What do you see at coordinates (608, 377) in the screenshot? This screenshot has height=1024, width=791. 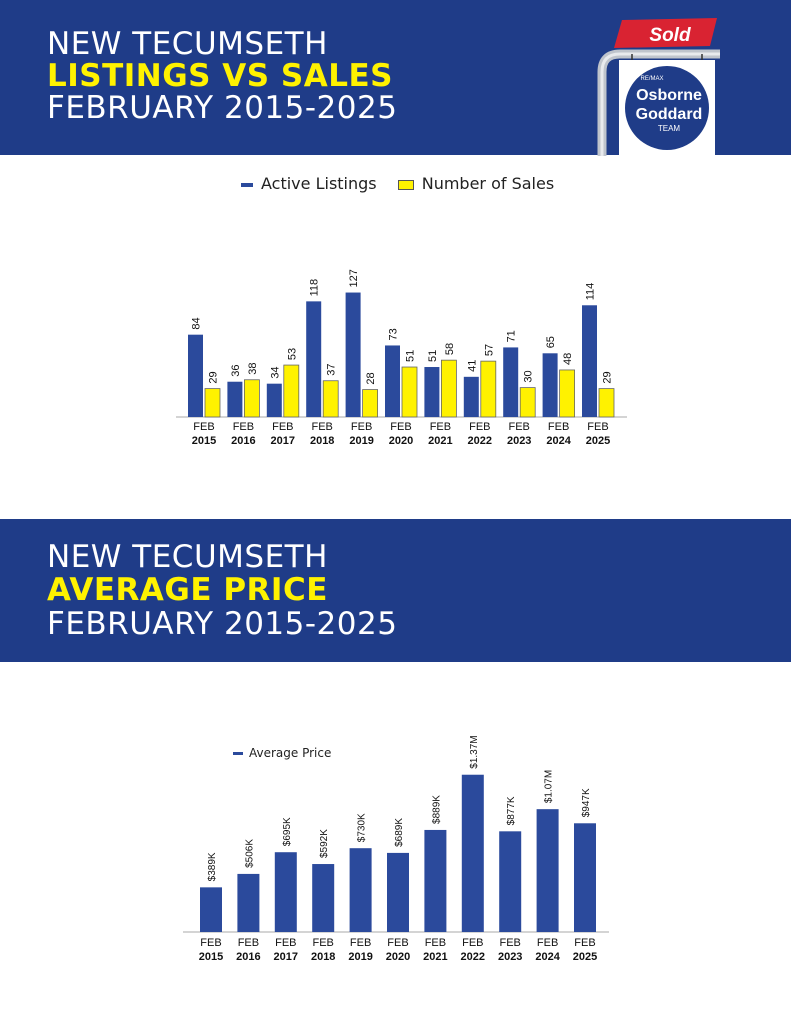 I see `data-label-sales-2025: 29` at bounding box center [608, 377].